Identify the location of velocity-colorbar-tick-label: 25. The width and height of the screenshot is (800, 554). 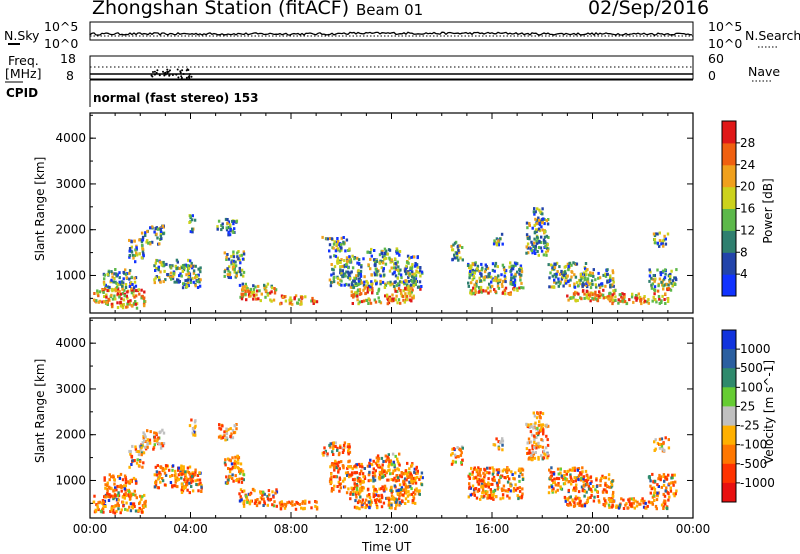
(747, 406).